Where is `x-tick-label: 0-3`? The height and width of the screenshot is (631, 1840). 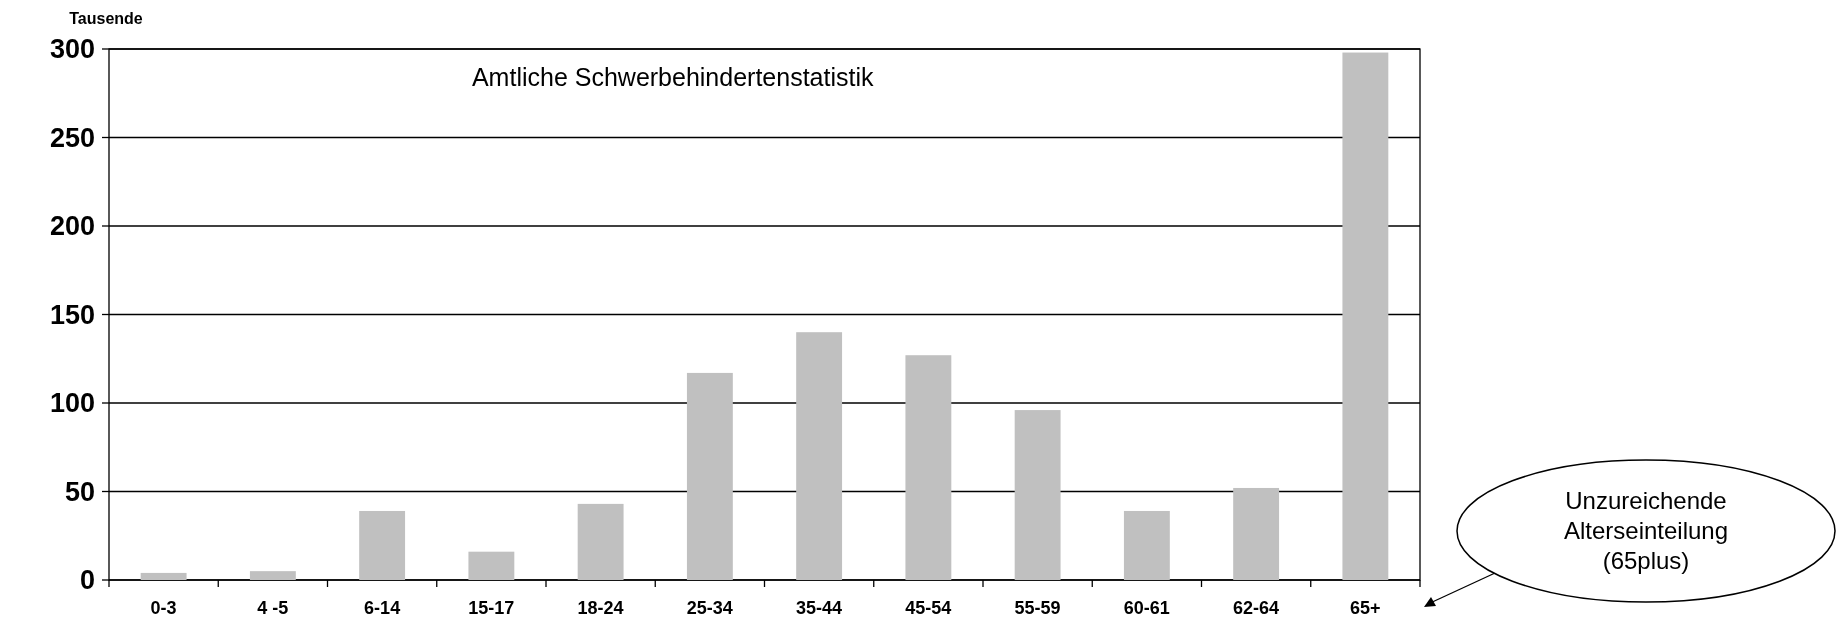
x-tick-label: 0-3 is located at coordinates (163, 608).